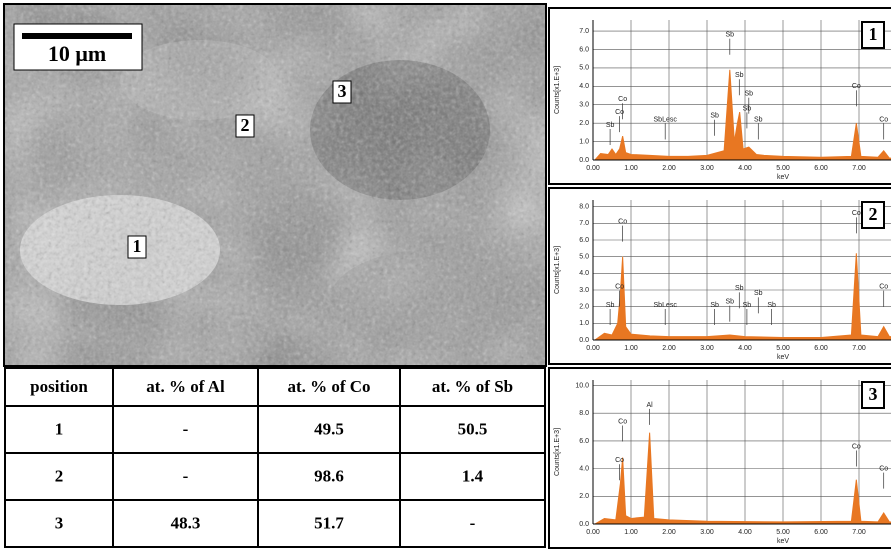 This screenshot has height=549, width=891. I want to click on tag-label: 1, so click(873, 34).